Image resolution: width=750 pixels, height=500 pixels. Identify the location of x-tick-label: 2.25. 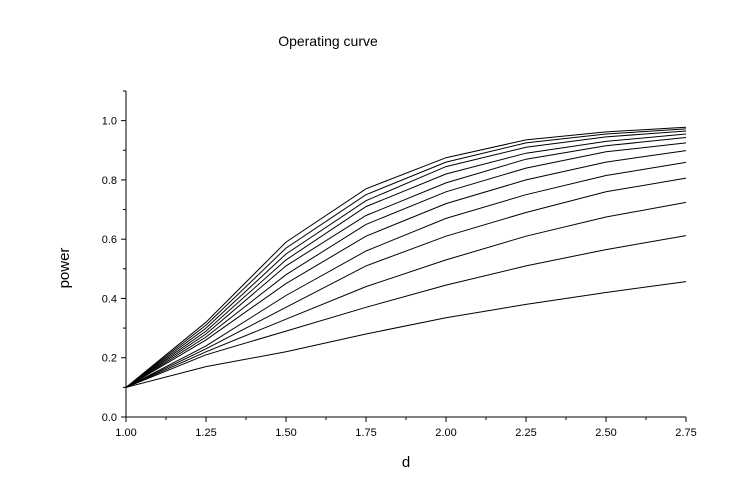
(525, 433).